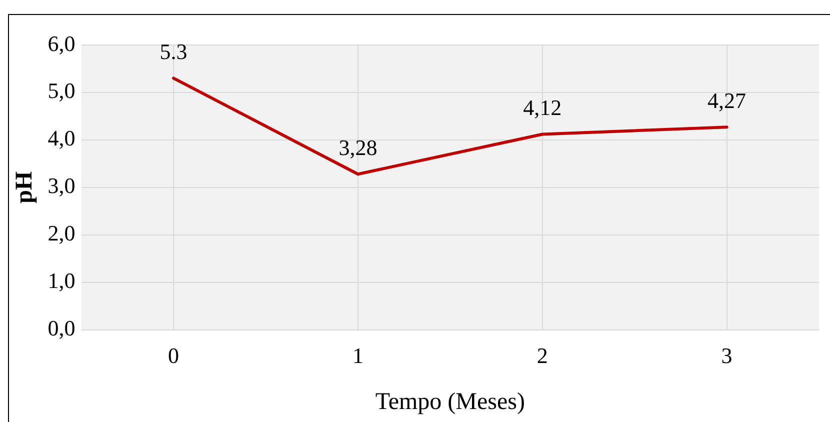 The image size is (830, 422). Describe the element at coordinates (542, 107) in the screenshot. I see `data-label: 4,12` at that location.